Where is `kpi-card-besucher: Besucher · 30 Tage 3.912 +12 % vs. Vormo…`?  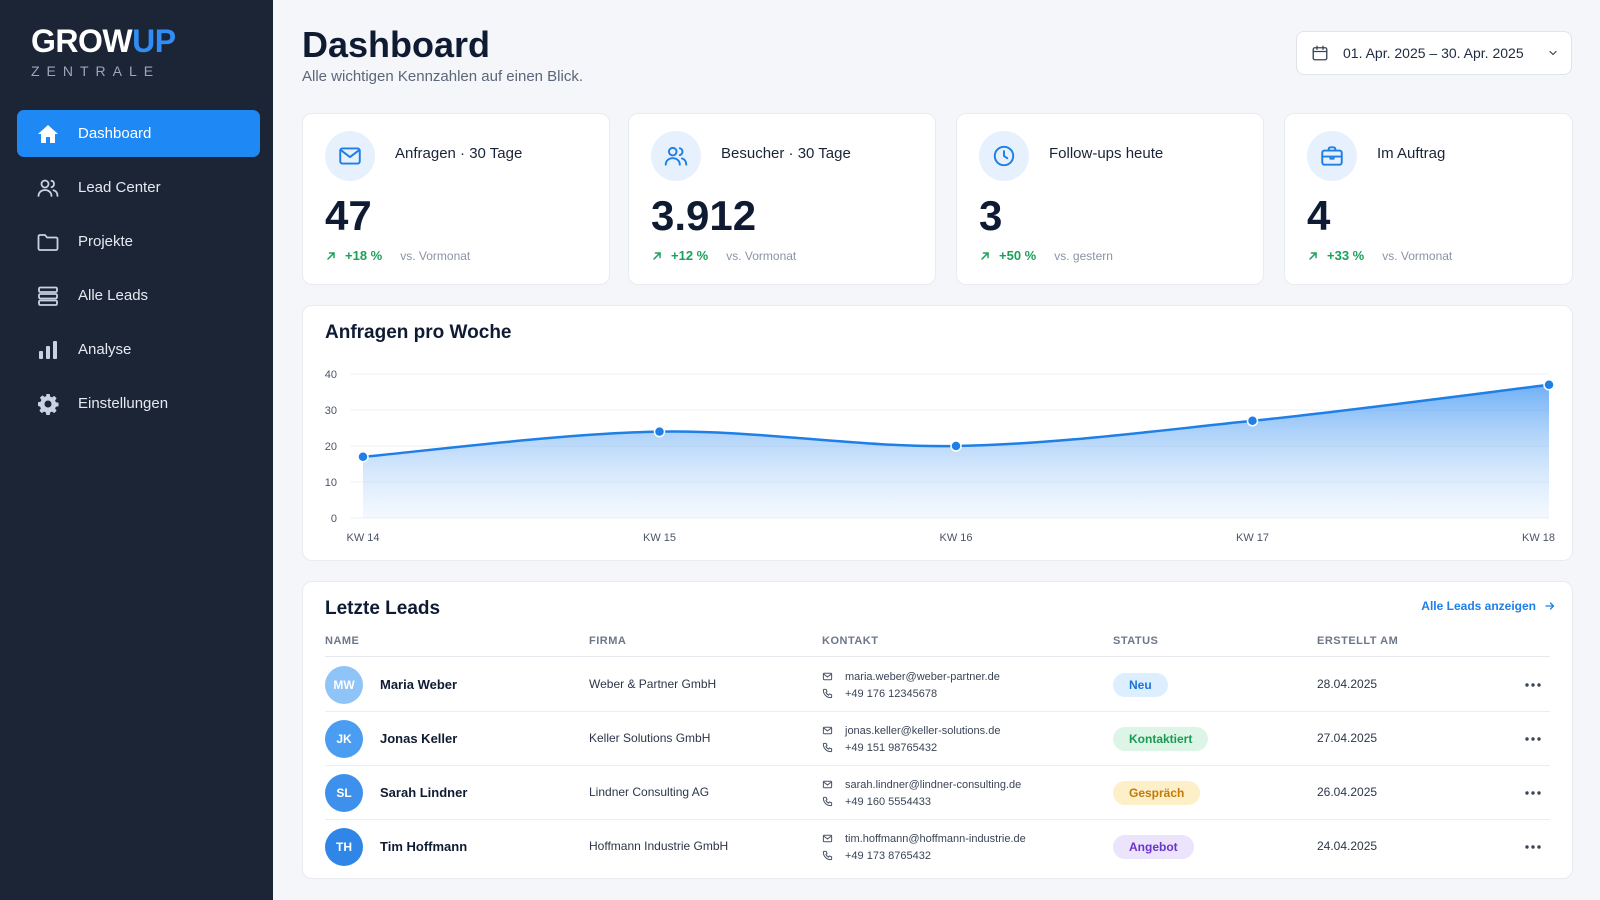 kpi-card-besucher: Besucher · 30 Tage 3.912 +12 % vs. Vormo… is located at coordinates (782, 199).